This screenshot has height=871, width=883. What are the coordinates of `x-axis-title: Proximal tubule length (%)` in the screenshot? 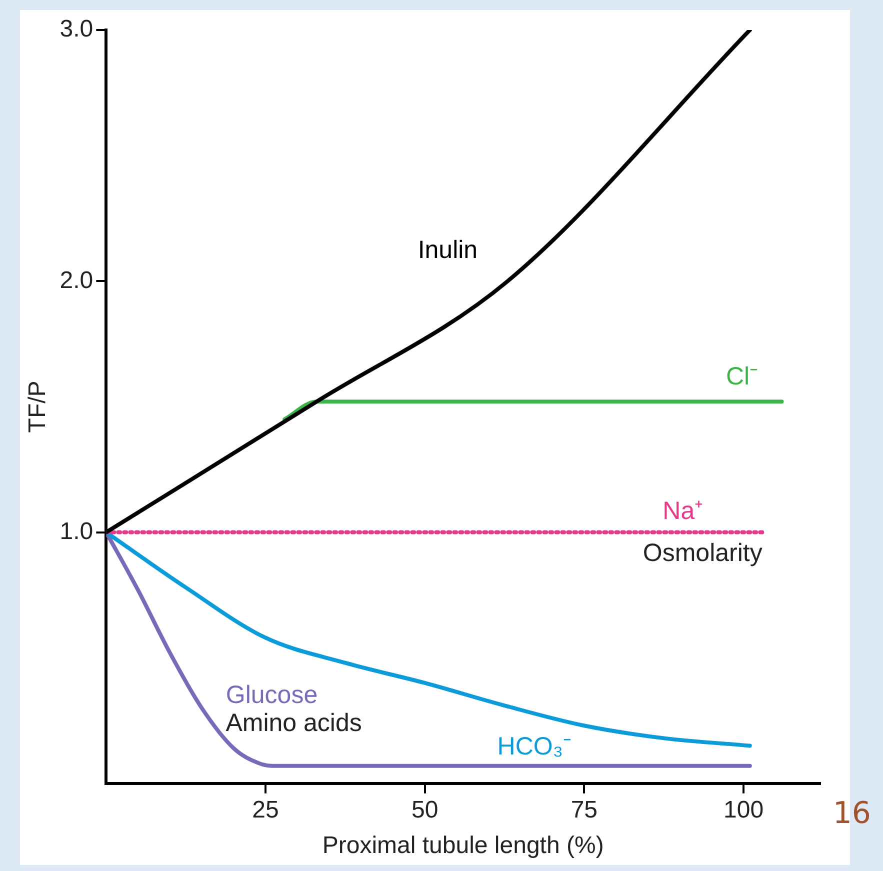 It's located at (463, 846).